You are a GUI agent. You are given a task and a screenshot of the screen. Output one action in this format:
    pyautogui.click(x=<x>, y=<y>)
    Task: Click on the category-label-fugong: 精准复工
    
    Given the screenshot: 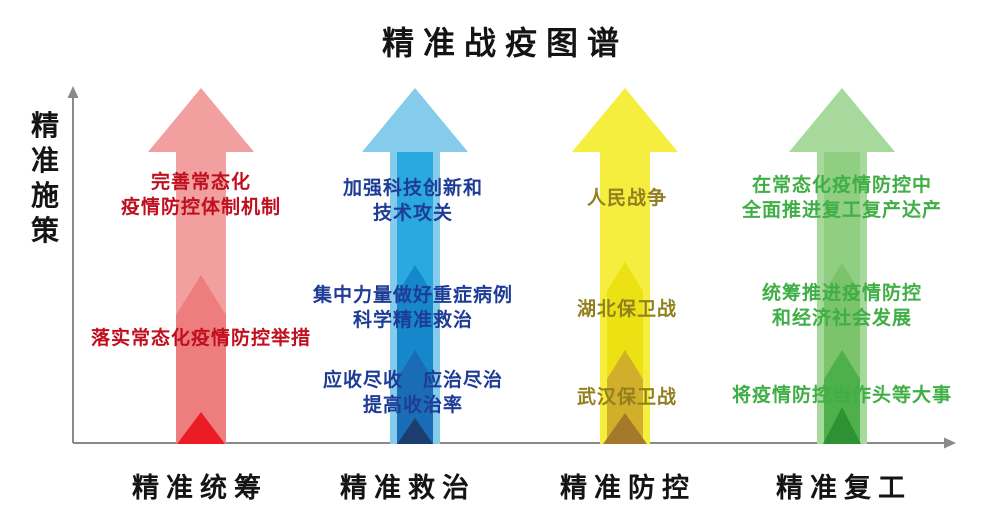 What is the action you would take?
    pyautogui.click(x=844, y=488)
    